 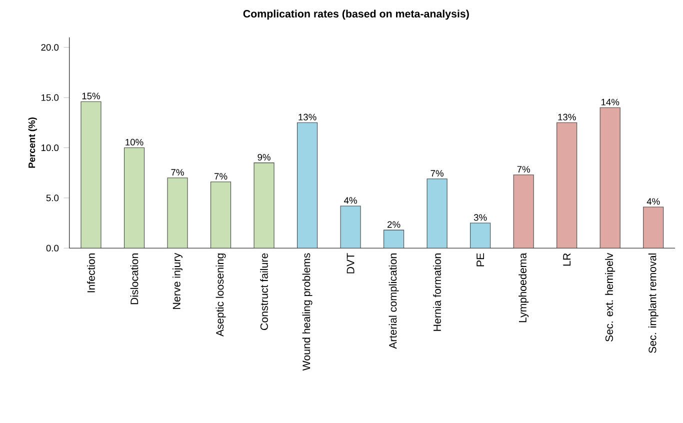 I want to click on data-label: 9%, so click(x=264, y=157).